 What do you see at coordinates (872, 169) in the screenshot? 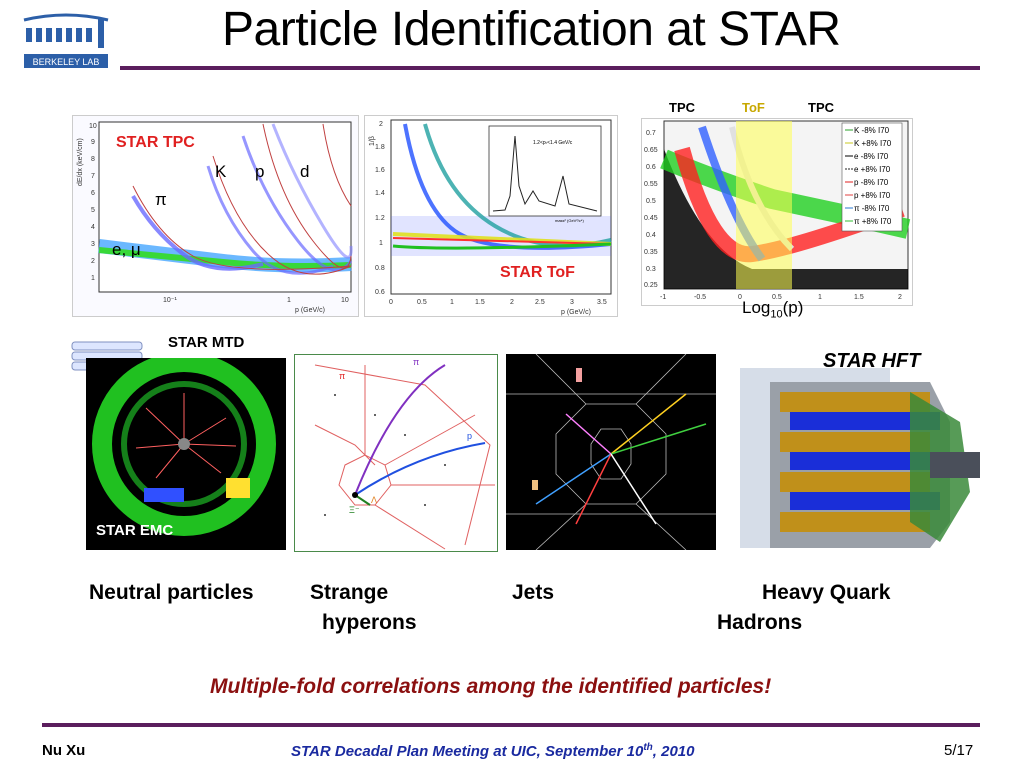
I see `legend-entry: e +8% I70` at bounding box center [872, 169].